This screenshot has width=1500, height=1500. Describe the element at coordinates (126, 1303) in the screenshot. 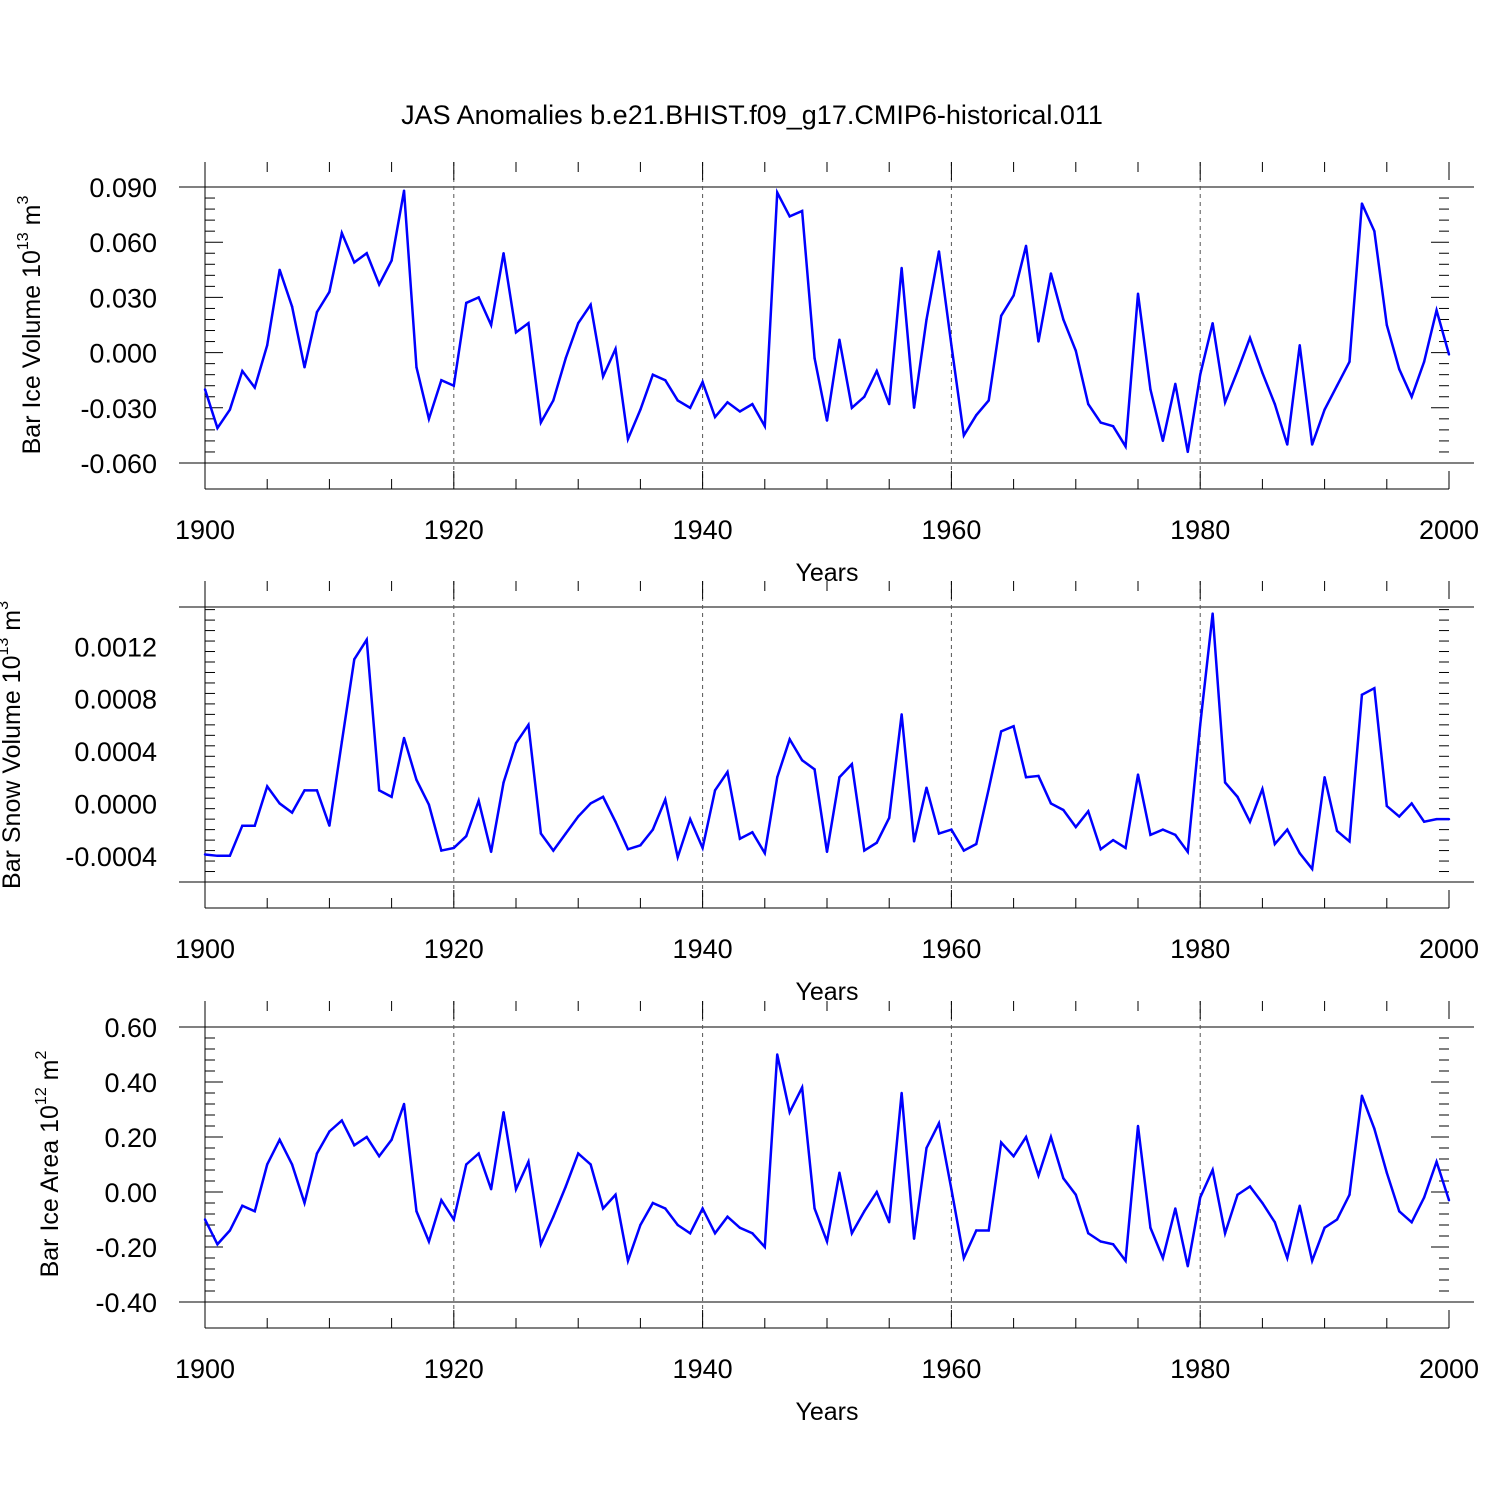

I see `y-tick-label: -0.40` at that location.